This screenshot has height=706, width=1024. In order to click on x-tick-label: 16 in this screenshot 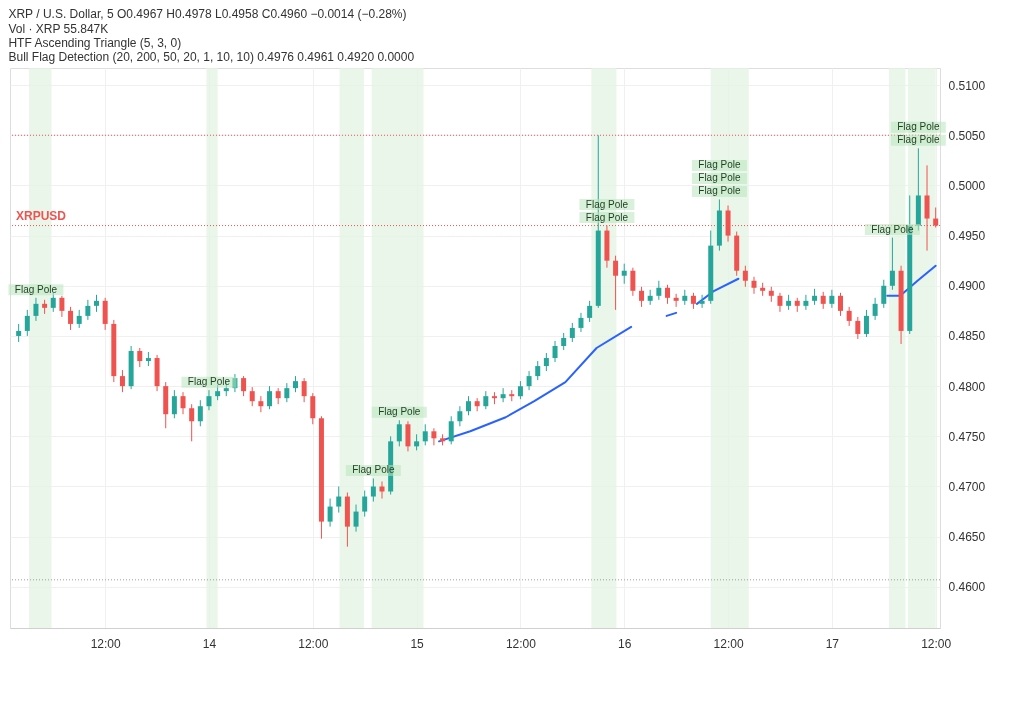, I will do `click(625, 643)`.